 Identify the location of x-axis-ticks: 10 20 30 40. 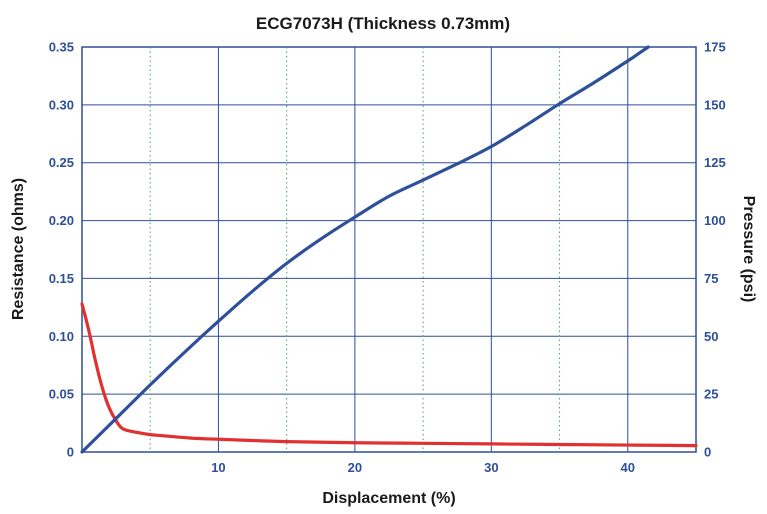
(423, 467).